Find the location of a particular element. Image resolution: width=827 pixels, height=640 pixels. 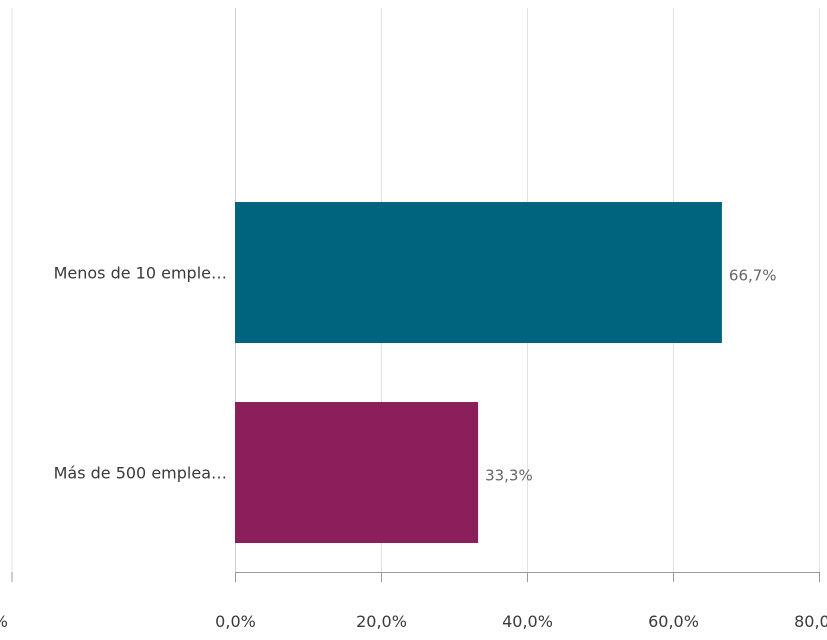

x-tick-labels: % 0,0% 20,0% 40,0% 60,0% 80,0% is located at coordinates (413, 621).